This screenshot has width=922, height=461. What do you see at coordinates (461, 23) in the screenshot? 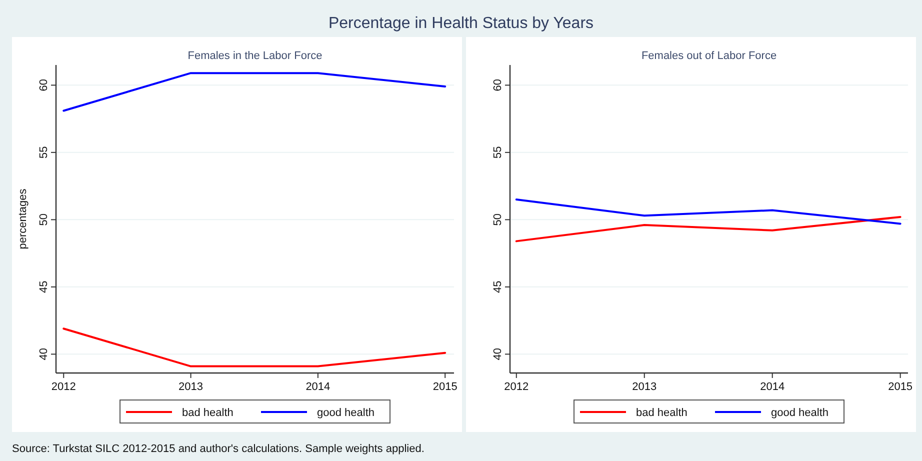
I see `chart-title: Percentage in Health Status by Years` at bounding box center [461, 23].